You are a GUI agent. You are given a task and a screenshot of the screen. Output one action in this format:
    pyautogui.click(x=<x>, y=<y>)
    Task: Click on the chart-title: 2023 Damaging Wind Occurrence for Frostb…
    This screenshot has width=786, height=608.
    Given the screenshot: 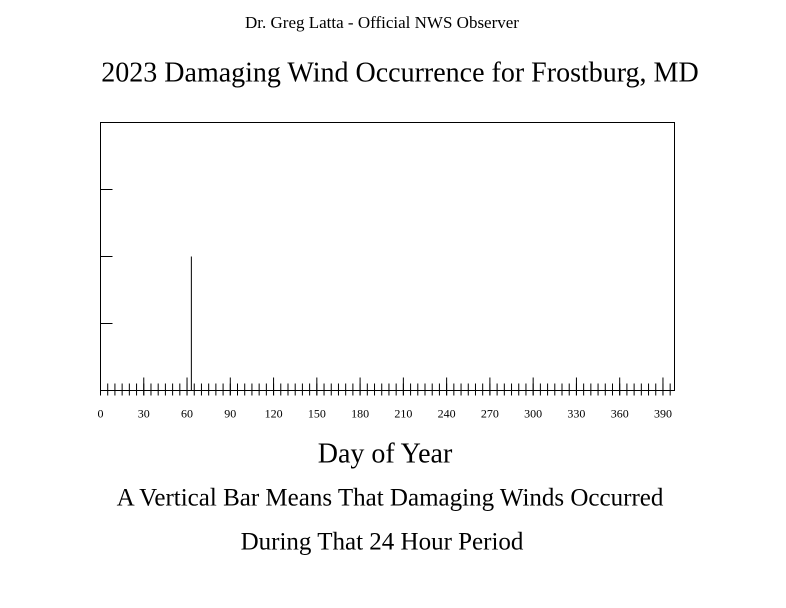 What is the action you would take?
    pyautogui.click(x=399, y=72)
    